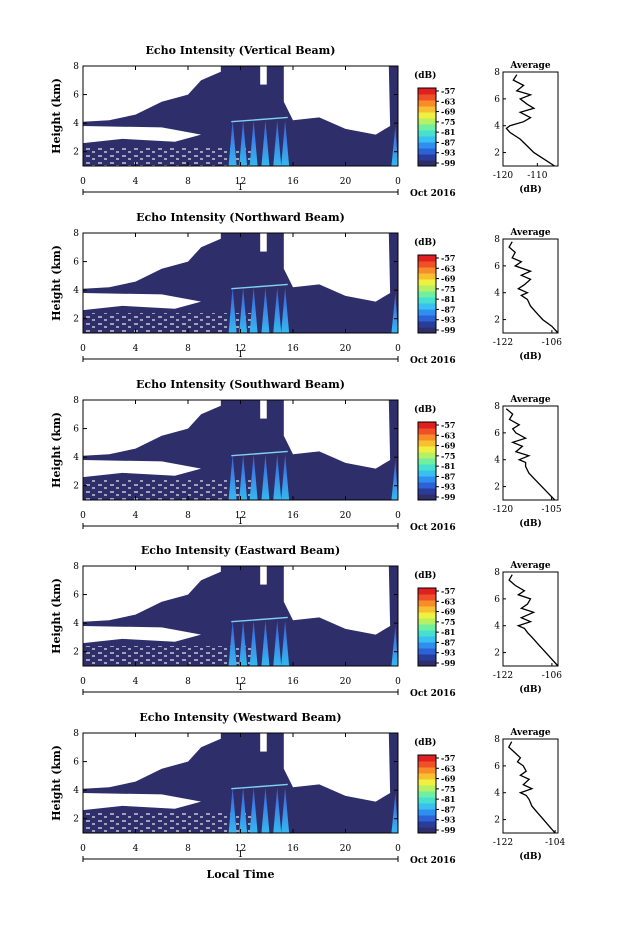 The image size is (617, 929). Describe the element at coordinates (240, 217) in the screenshot. I see `panel-title: Echo Intensity (Northward Beam)` at that location.